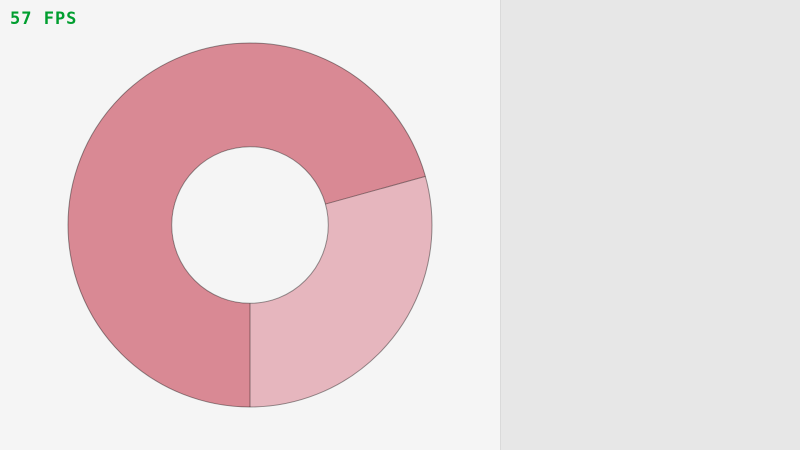 This screenshot has width=800, height=450. Describe the element at coordinates (650, 180) in the screenshot. I see `slider-row-outerradius: OuterRadius 181.67` at that location.